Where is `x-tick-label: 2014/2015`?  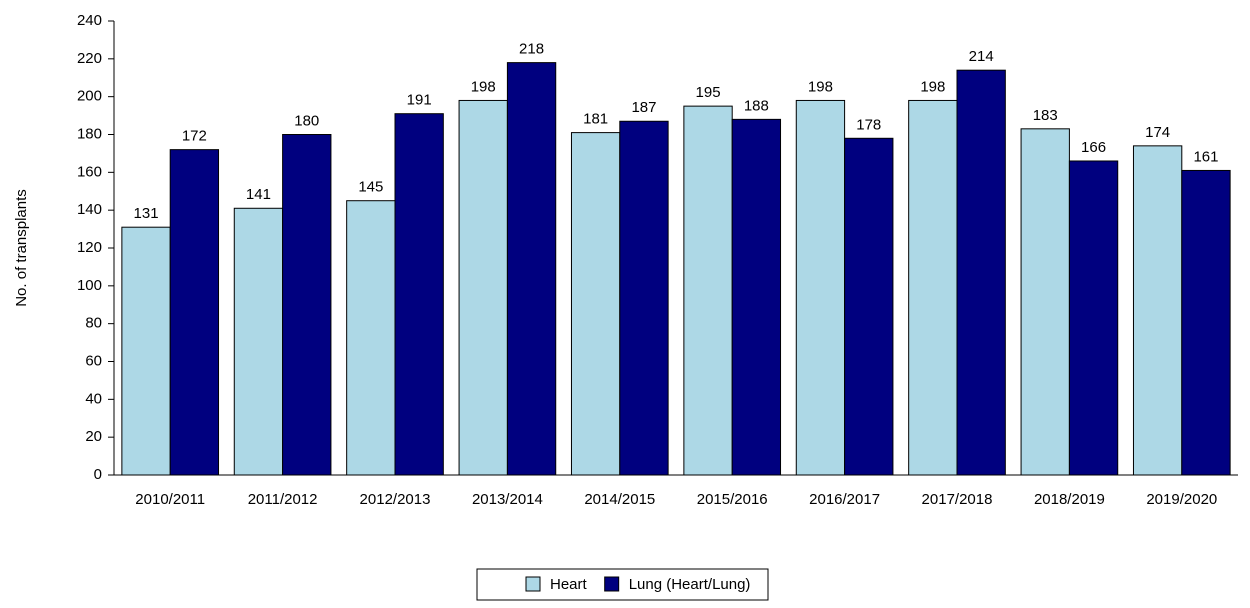 x-tick-label: 2014/2015 is located at coordinates (619, 499).